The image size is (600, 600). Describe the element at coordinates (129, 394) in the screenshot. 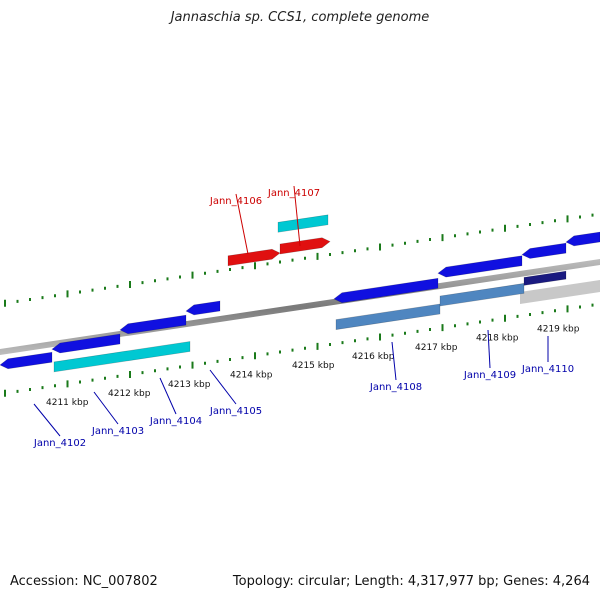

I see `scale-label: 4212 kbp` at that location.